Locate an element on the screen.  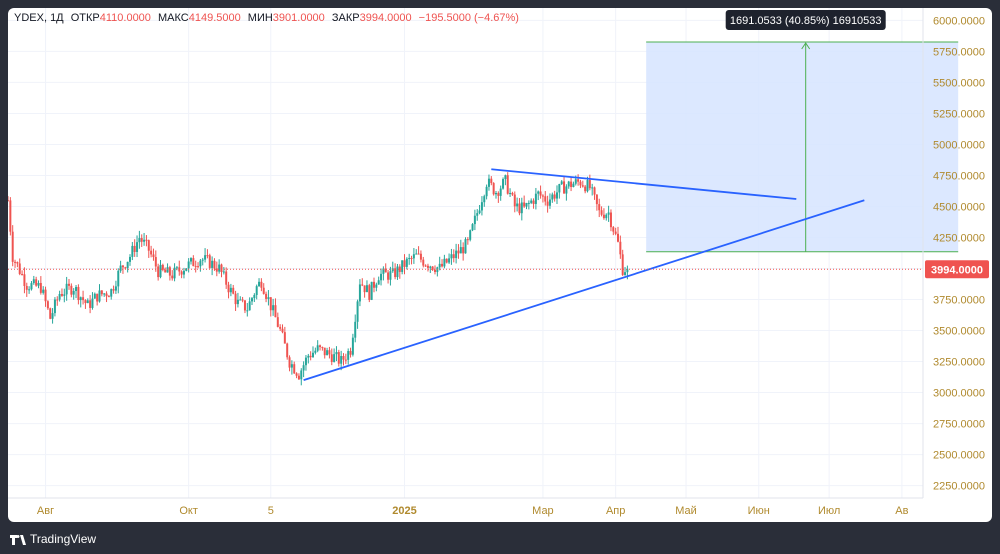
tradingview-brand: TradingView is located at coordinates (53, 539).